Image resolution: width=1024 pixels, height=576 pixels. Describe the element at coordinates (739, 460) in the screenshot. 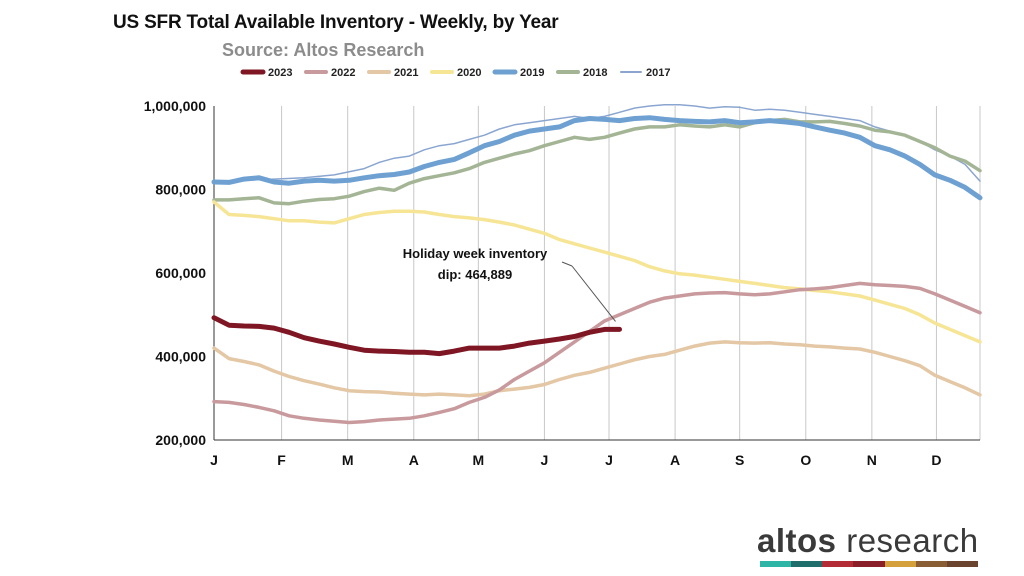

I see `x-tick-label-8: S` at that location.